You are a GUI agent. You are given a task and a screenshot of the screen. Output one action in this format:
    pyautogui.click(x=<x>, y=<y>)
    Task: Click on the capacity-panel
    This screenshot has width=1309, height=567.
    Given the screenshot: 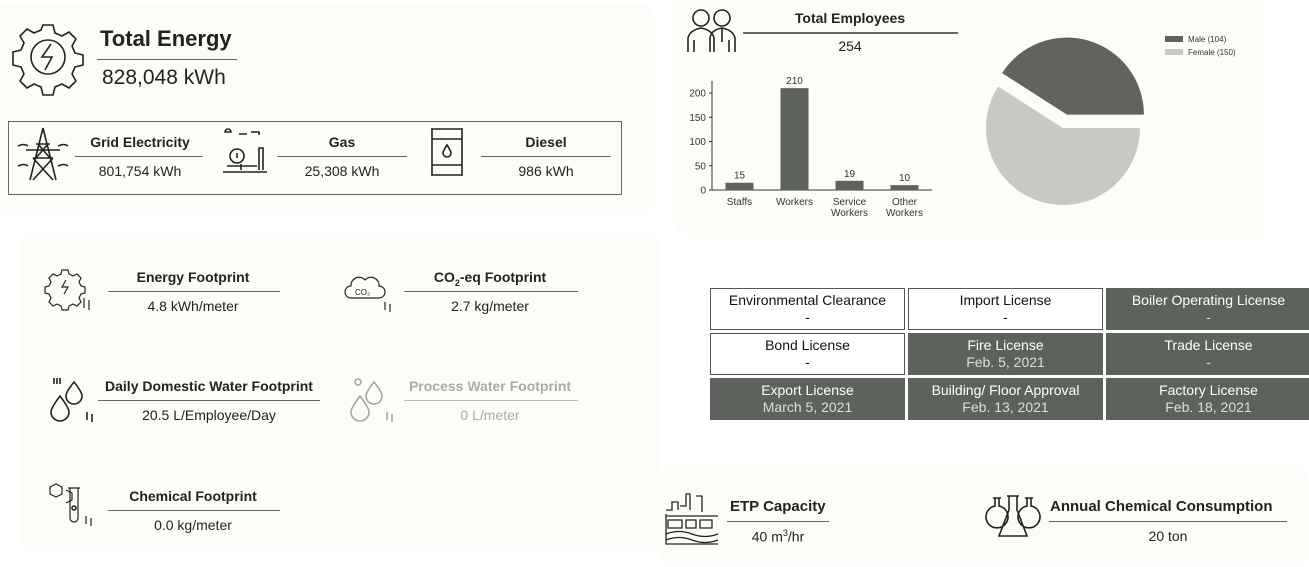 What is the action you would take?
    pyautogui.click(x=982, y=516)
    